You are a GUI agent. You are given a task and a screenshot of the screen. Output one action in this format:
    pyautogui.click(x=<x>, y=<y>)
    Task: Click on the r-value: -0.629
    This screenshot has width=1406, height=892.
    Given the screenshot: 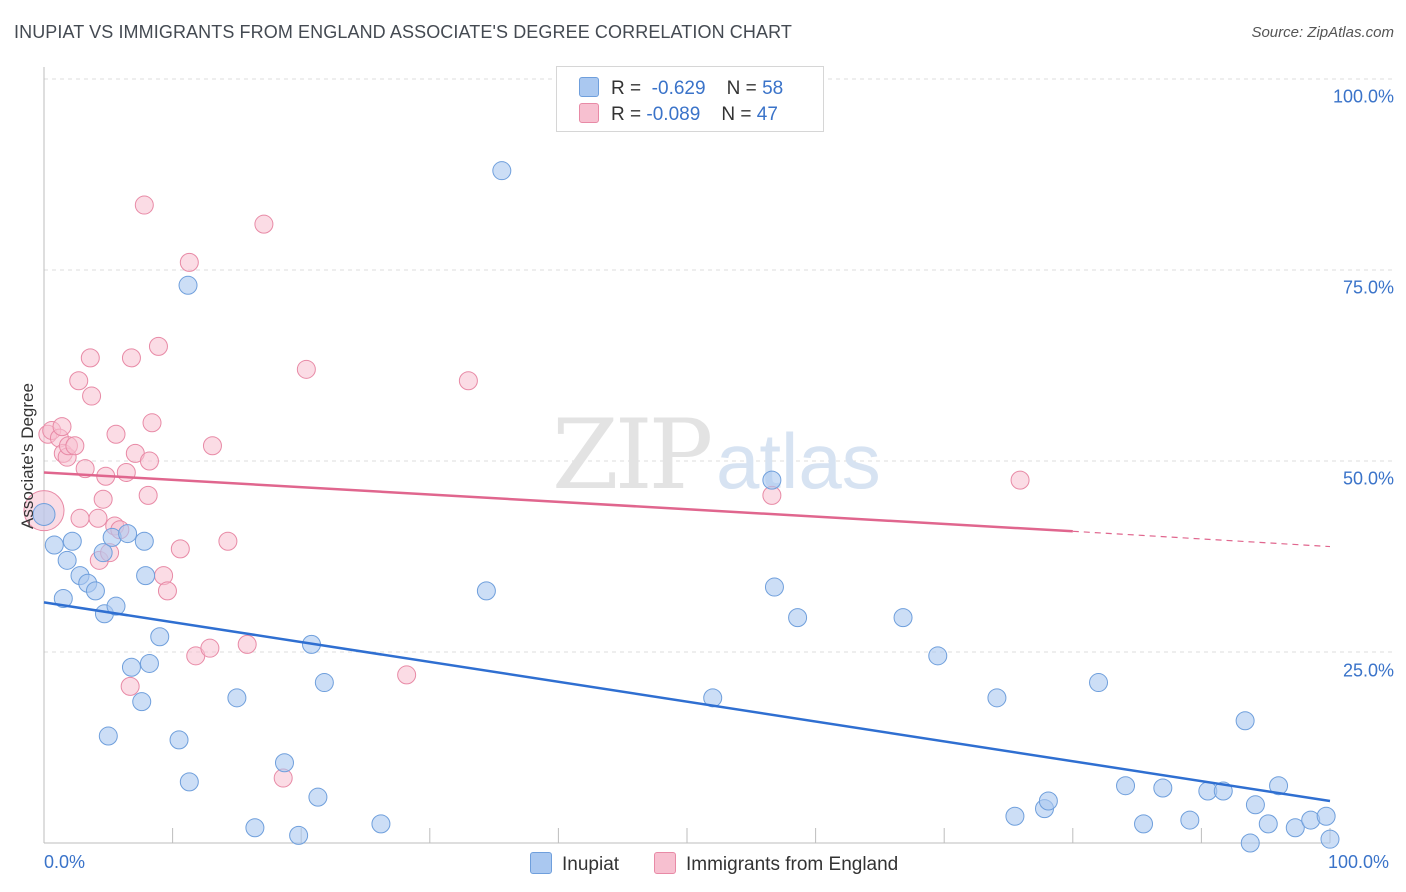 What is the action you would take?
    pyautogui.click(x=678, y=88)
    